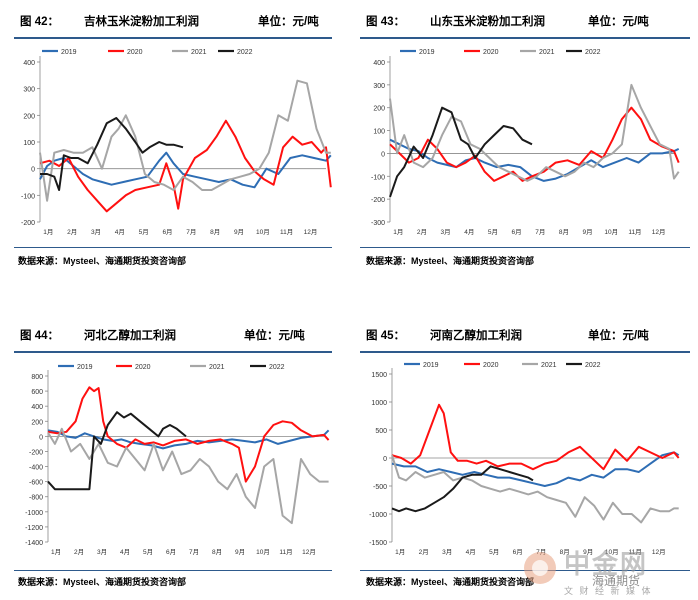 The height and width of the screenshot is (600, 698). What do you see at coordinates (39, 22) in the screenshot?
I see `figure-number: 图 42：` at bounding box center [39, 22].